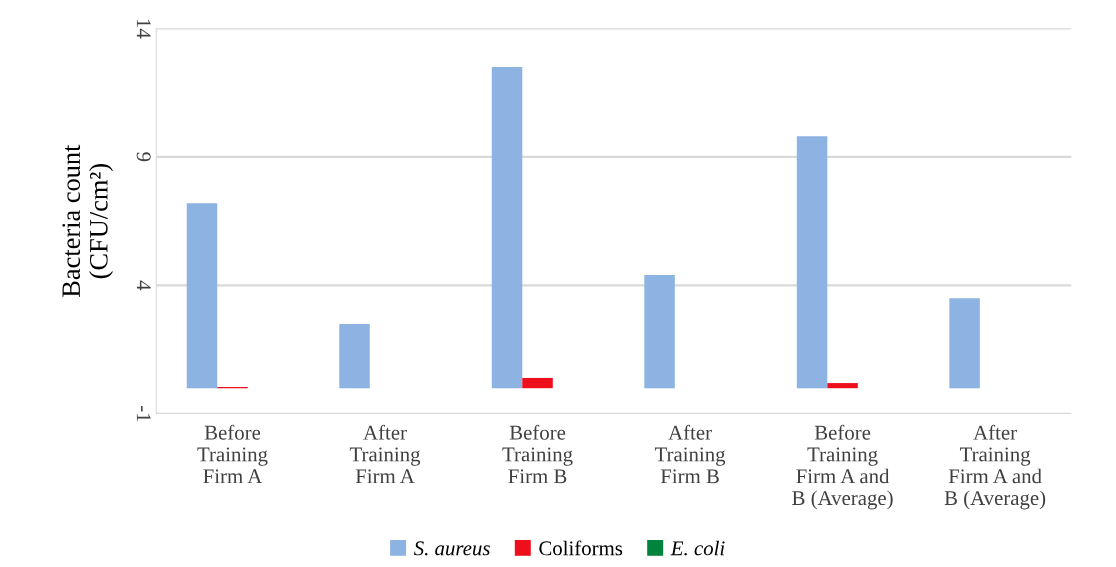 The height and width of the screenshot is (567, 1116). Describe the element at coordinates (697, 548) in the screenshot. I see `legend-label: E. coli` at that location.